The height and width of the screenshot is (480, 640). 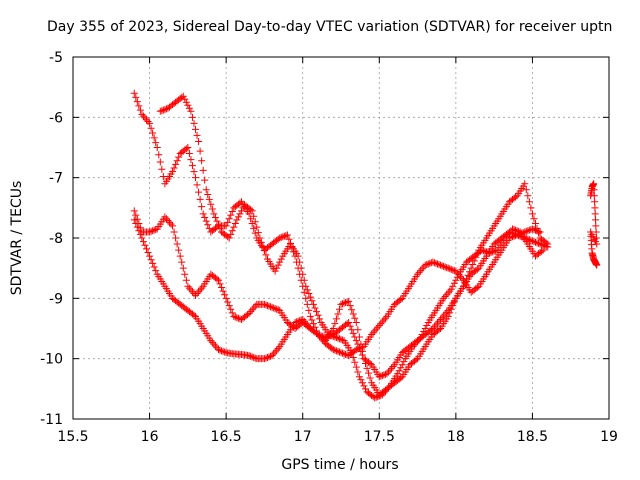 I want to click on x-tick-label: 18.5, so click(x=532, y=437).